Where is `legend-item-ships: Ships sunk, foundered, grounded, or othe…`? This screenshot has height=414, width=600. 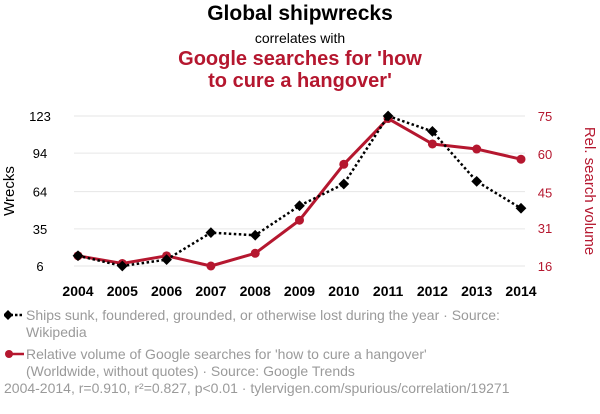
legend-item-ships: Ships sunk, foundered, grounded, or othe… is located at coordinates (251, 324).